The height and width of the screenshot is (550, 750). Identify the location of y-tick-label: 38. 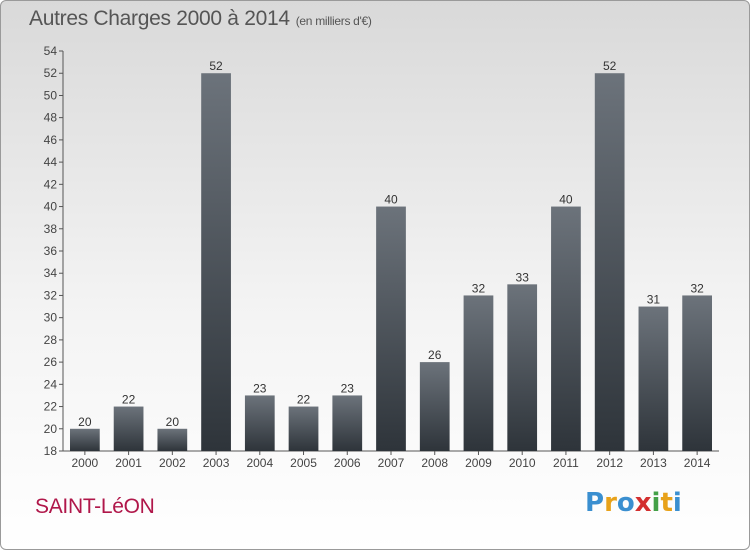
(51, 229).